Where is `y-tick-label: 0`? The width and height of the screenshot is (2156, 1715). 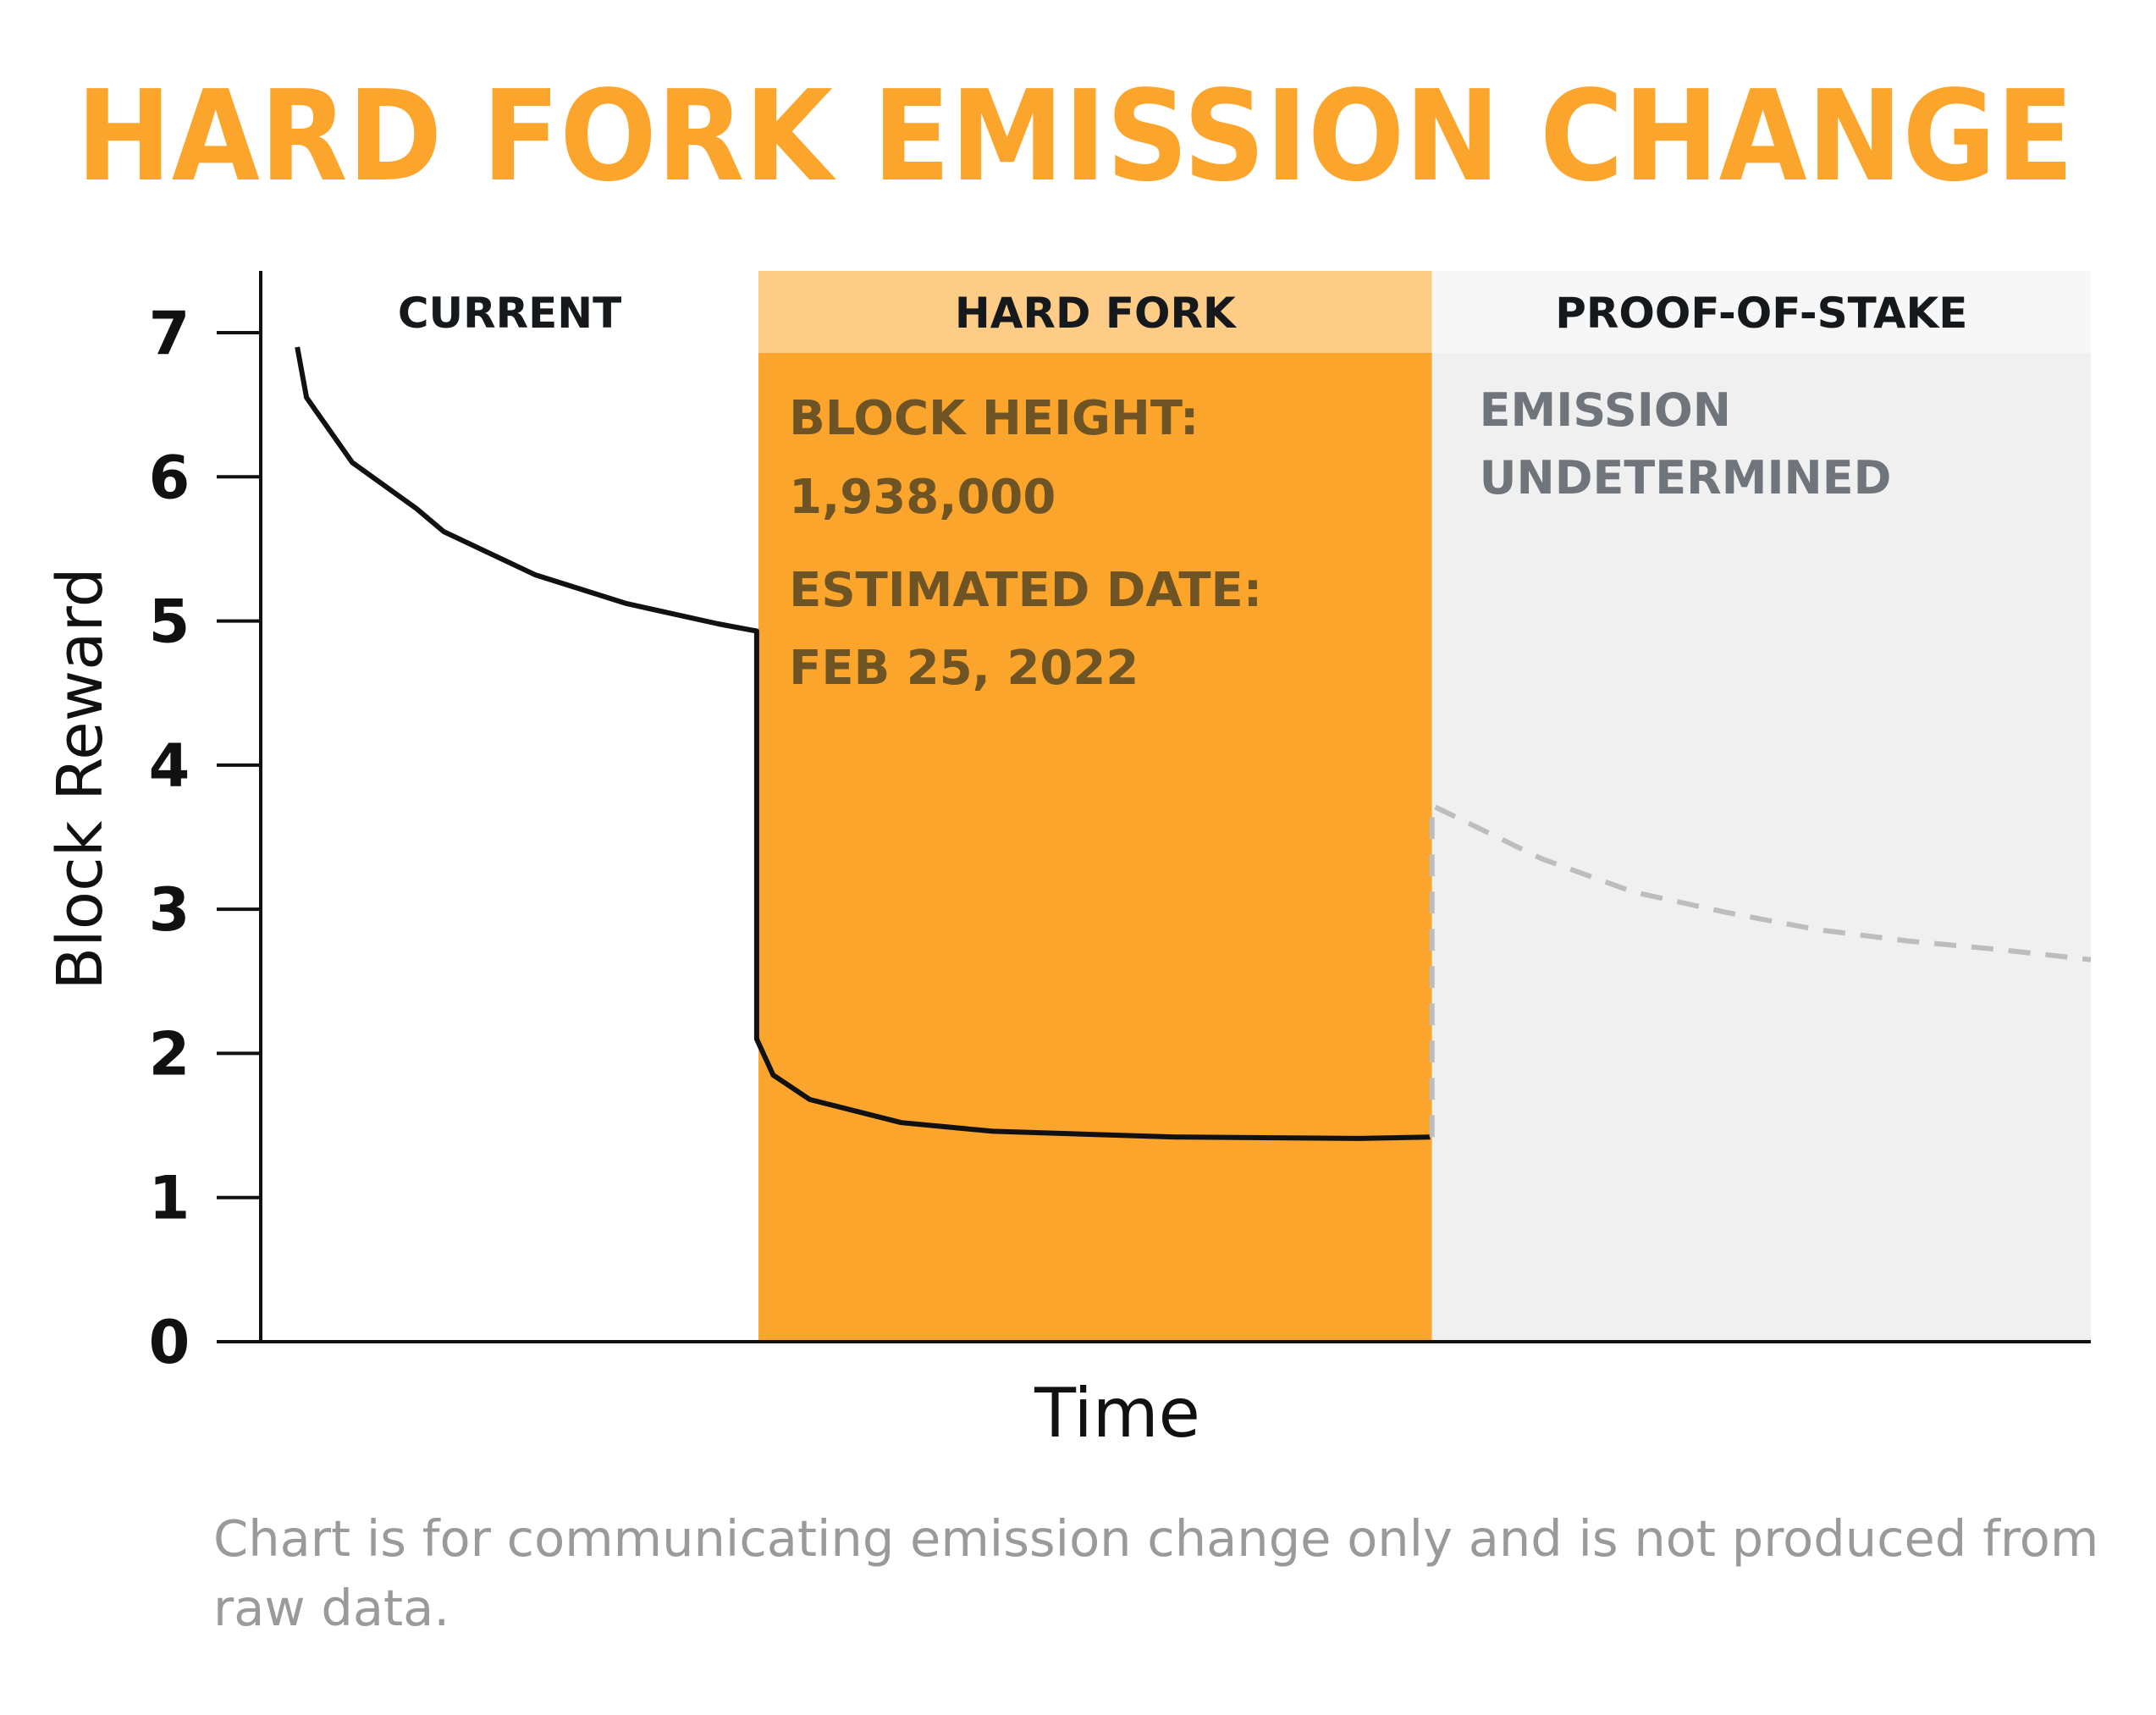 y-tick-label: 0 is located at coordinates (169, 1343).